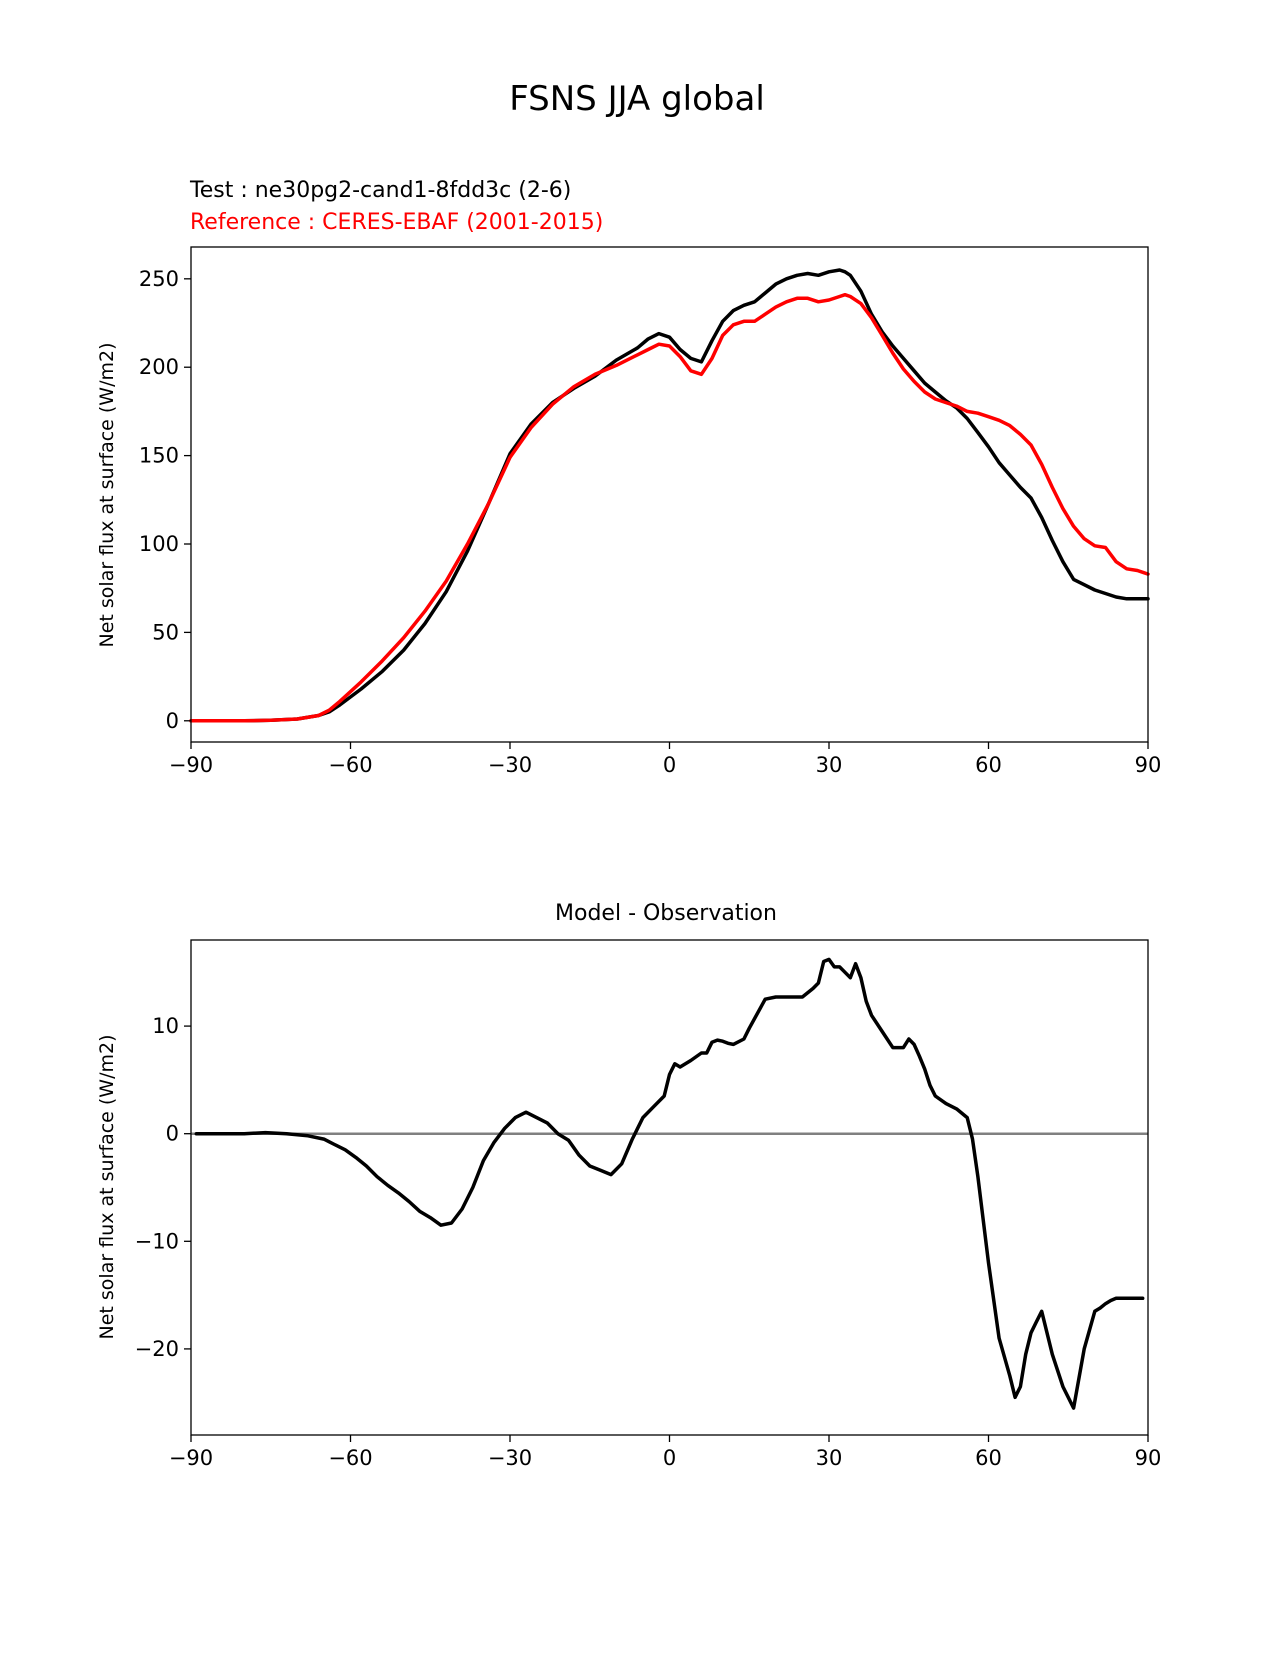  Describe the element at coordinates (107, 495) in the screenshot. I see `top-y-axis-label: Net solar flux at surface (W/m2)` at that location.